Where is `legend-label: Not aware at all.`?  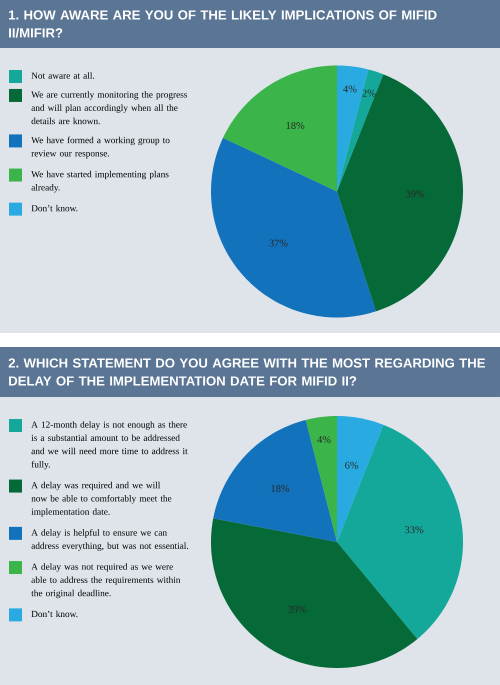
legend-label: Not aware at all. is located at coordinates (62, 75).